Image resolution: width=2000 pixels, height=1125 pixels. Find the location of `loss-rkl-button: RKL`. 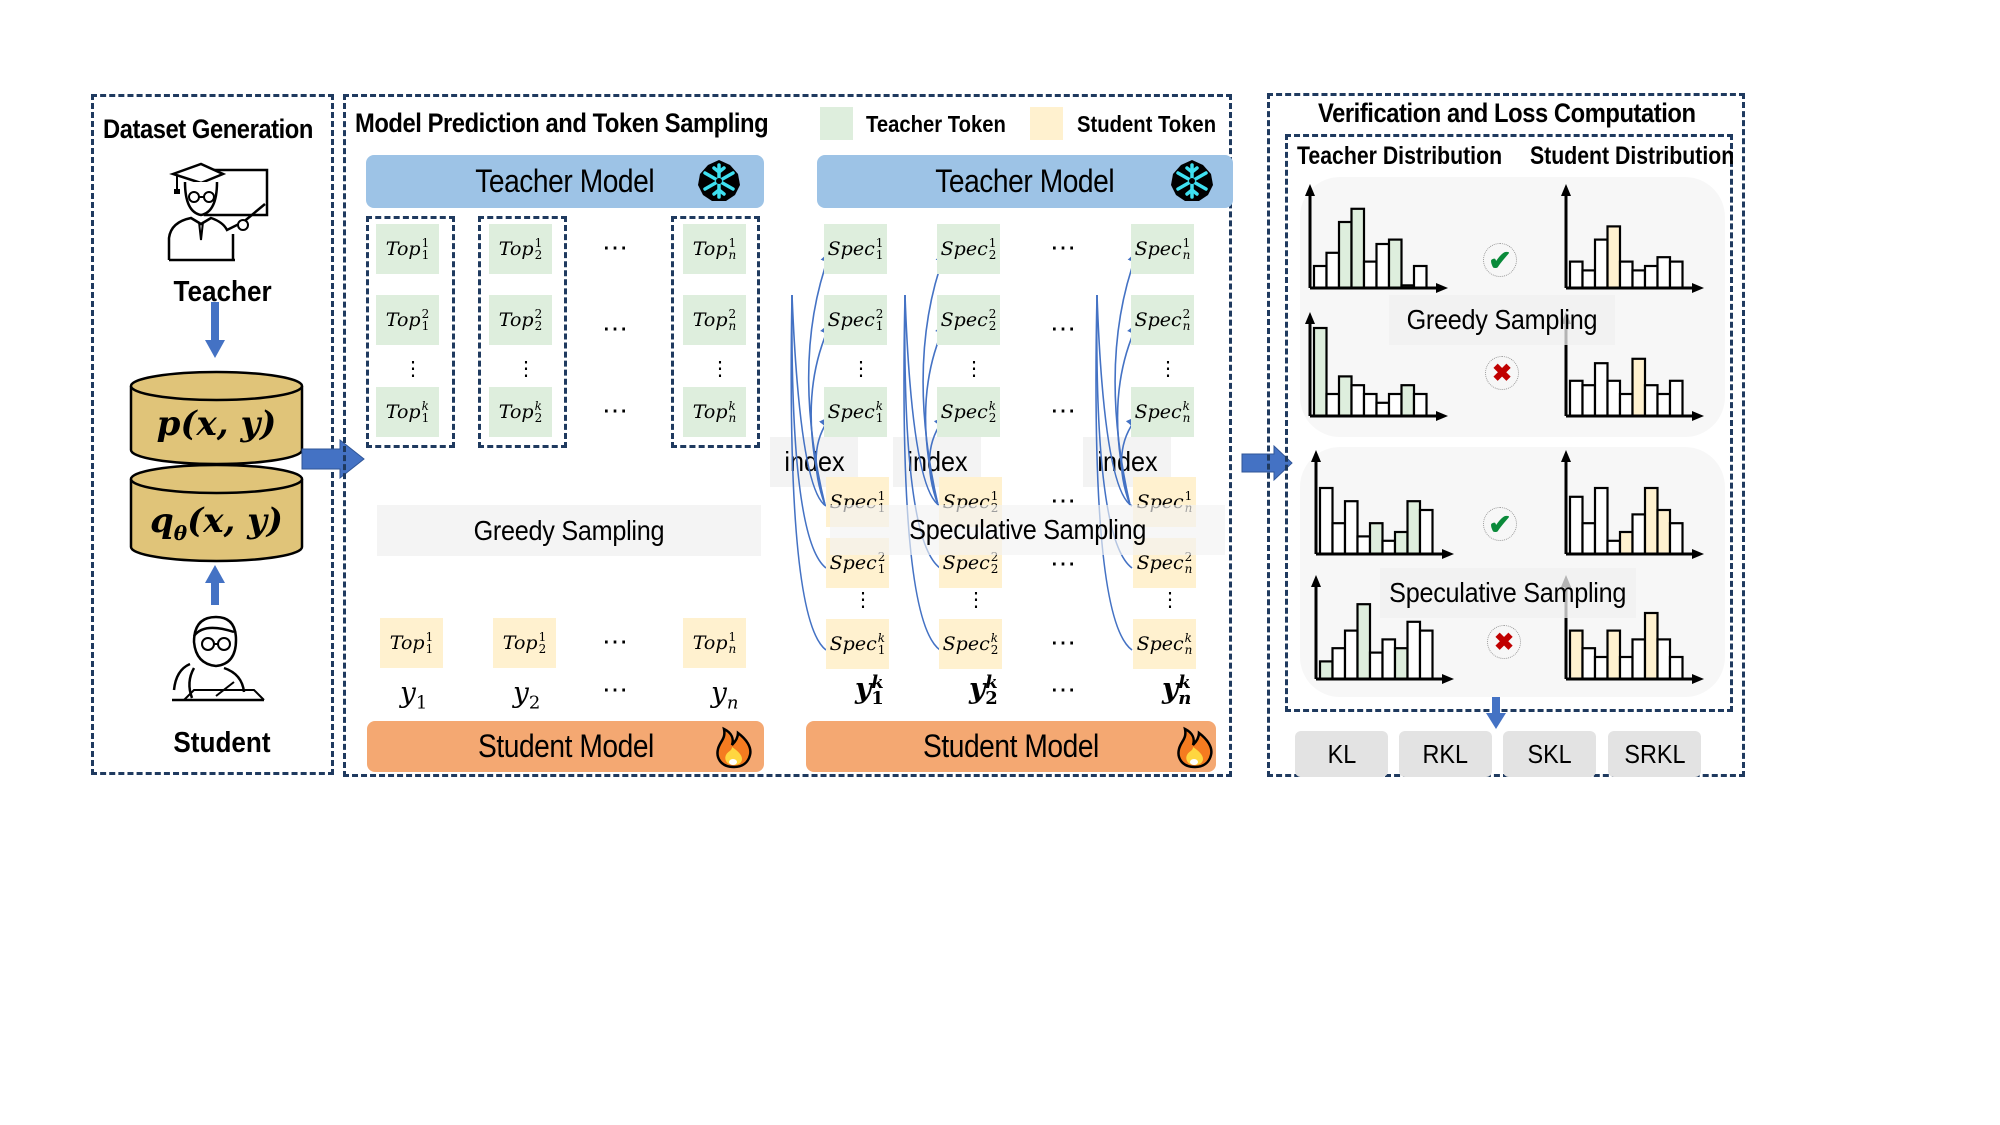

loss-rkl-button: RKL is located at coordinates (1445, 754).